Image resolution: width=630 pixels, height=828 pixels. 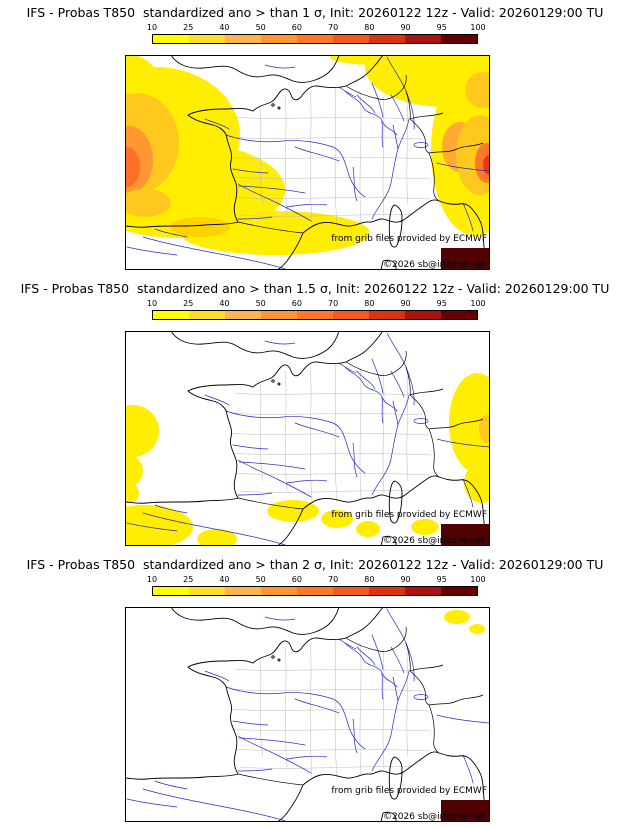 What do you see at coordinates (388, 540) in the screenshot?
I see `sardinia-coastline` at bounding box center [388, 540].